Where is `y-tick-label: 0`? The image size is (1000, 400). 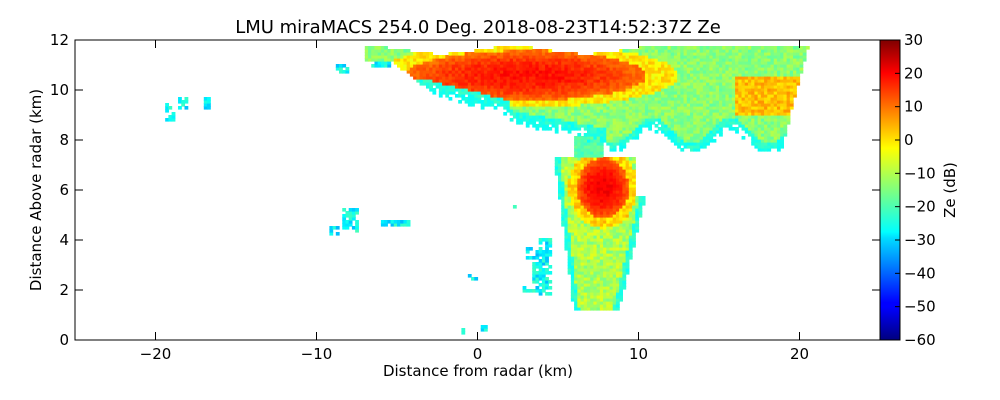 y-tick-label: 0 is located at coordinates (64, 340).